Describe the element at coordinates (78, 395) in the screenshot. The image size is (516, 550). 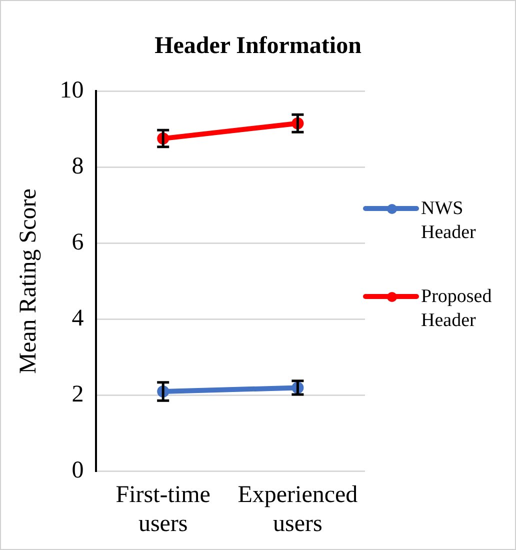
I see `y-tick-label: 2` at that location.